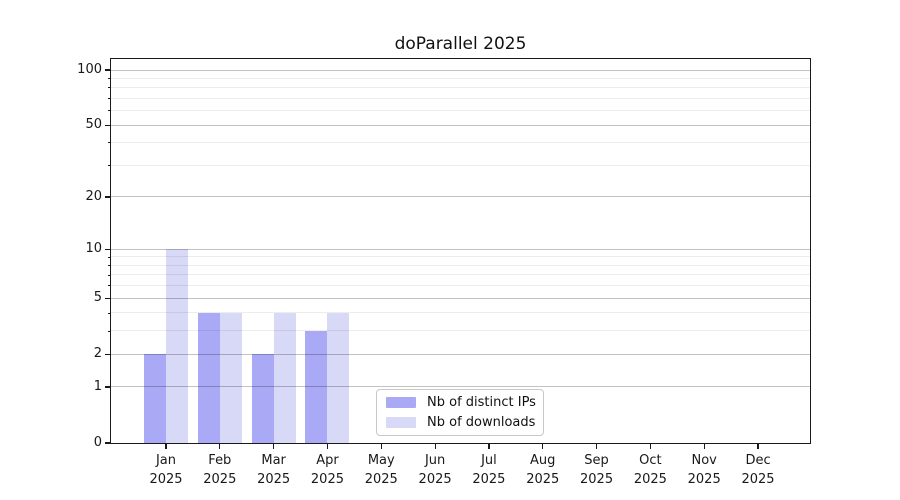  I want to click on x-tick-month: Dec, so click(758, 460).